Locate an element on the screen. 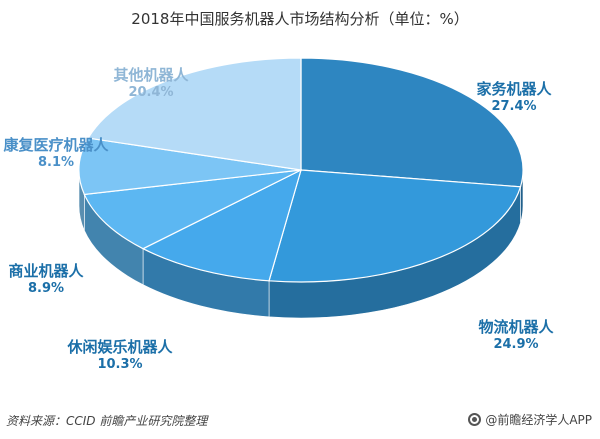 This screenshot has height=439, width=600. pie-label-value: 8.9% is located at coordinates (46, 288).